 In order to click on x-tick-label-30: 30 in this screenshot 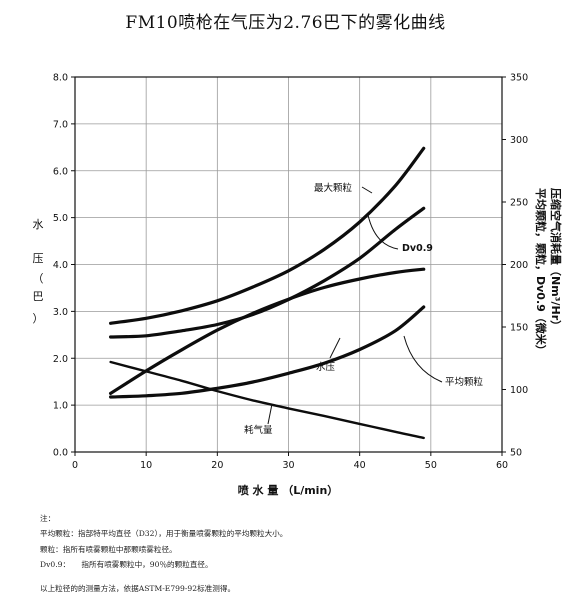, I will do `click(288, 465)`.